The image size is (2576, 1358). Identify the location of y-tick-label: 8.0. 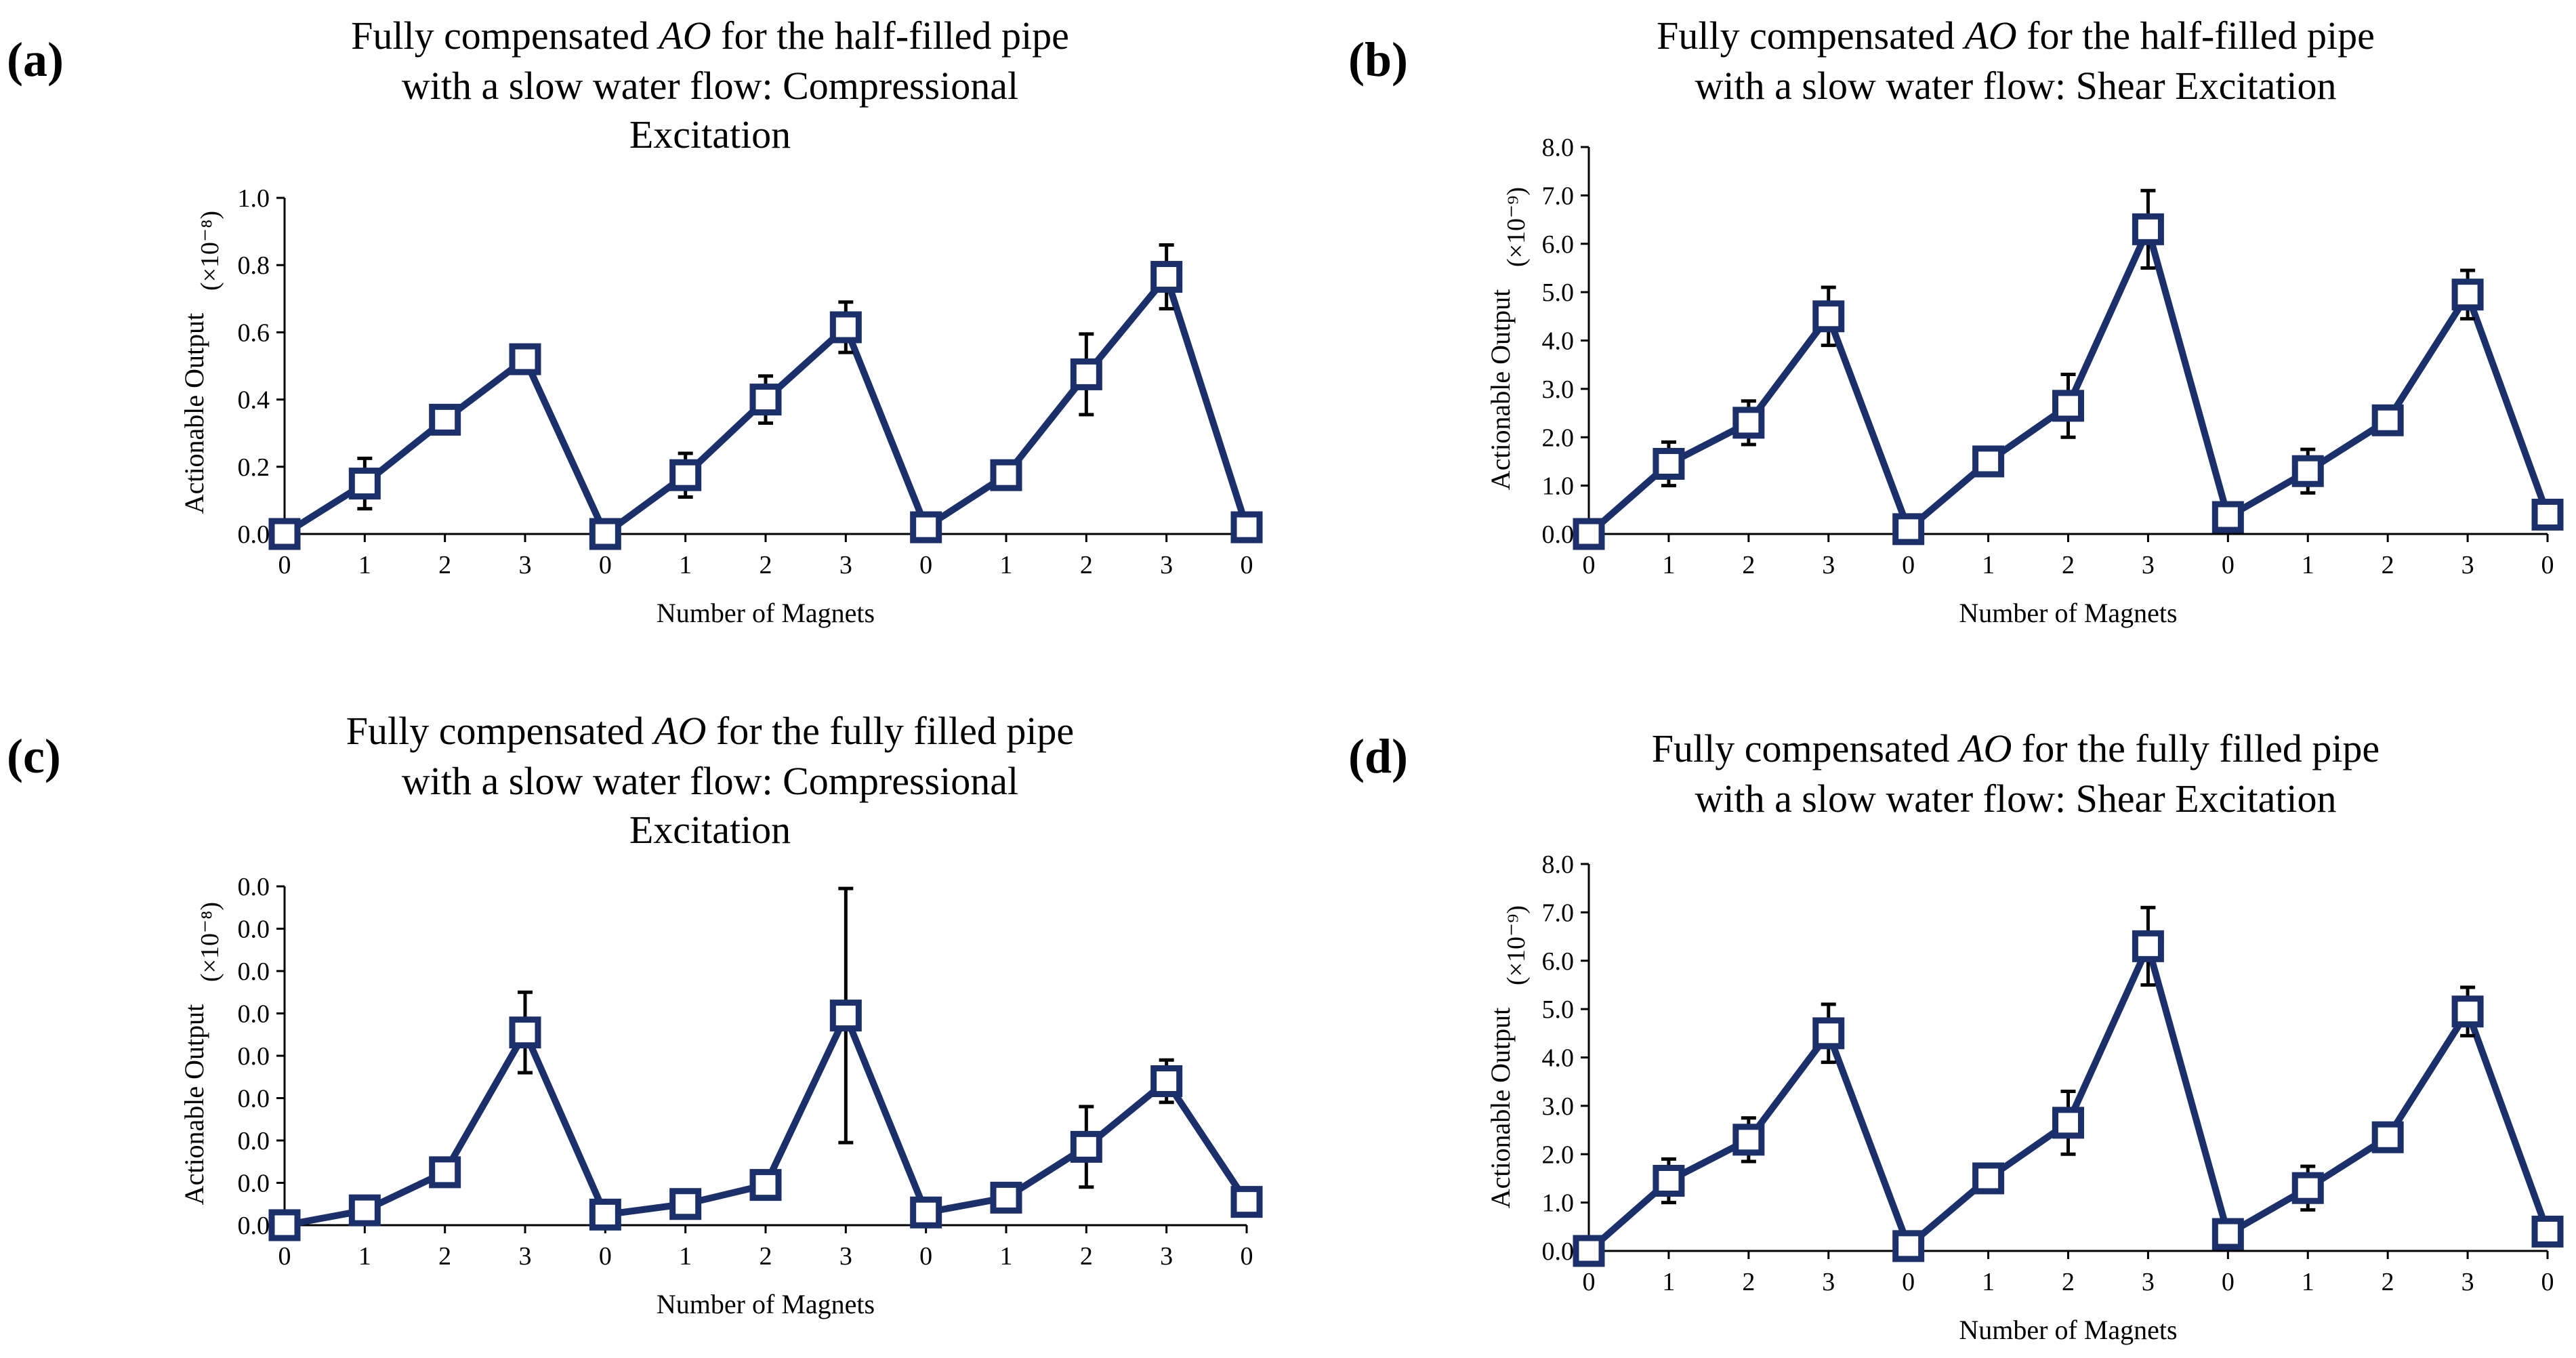
(1558, 148).